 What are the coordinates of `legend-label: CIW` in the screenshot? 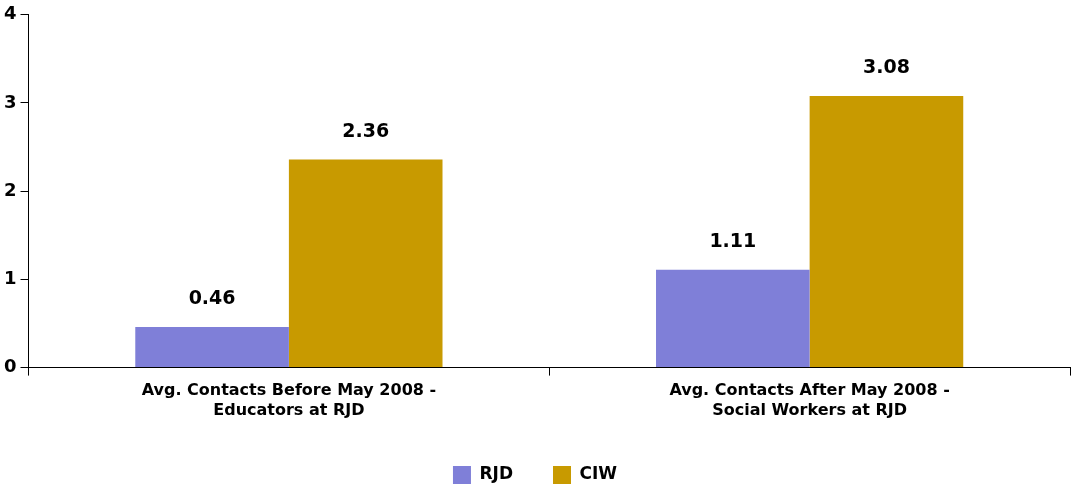 It's located at (598, 473).